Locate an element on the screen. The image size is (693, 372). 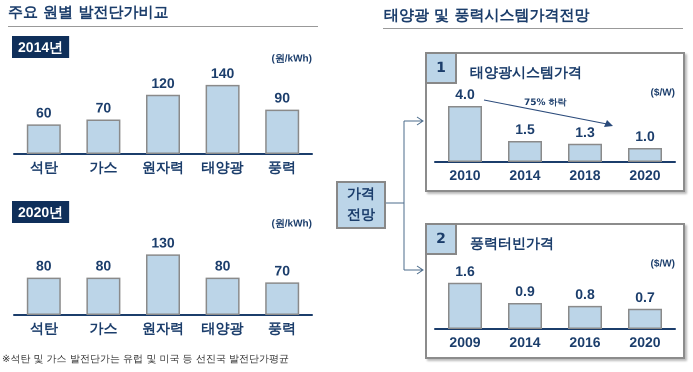
text: ※석탄 및 가스 발전단가는 유럽 및 미국 등 선진국 발전단가평균 is located at coordinates (145, 359).